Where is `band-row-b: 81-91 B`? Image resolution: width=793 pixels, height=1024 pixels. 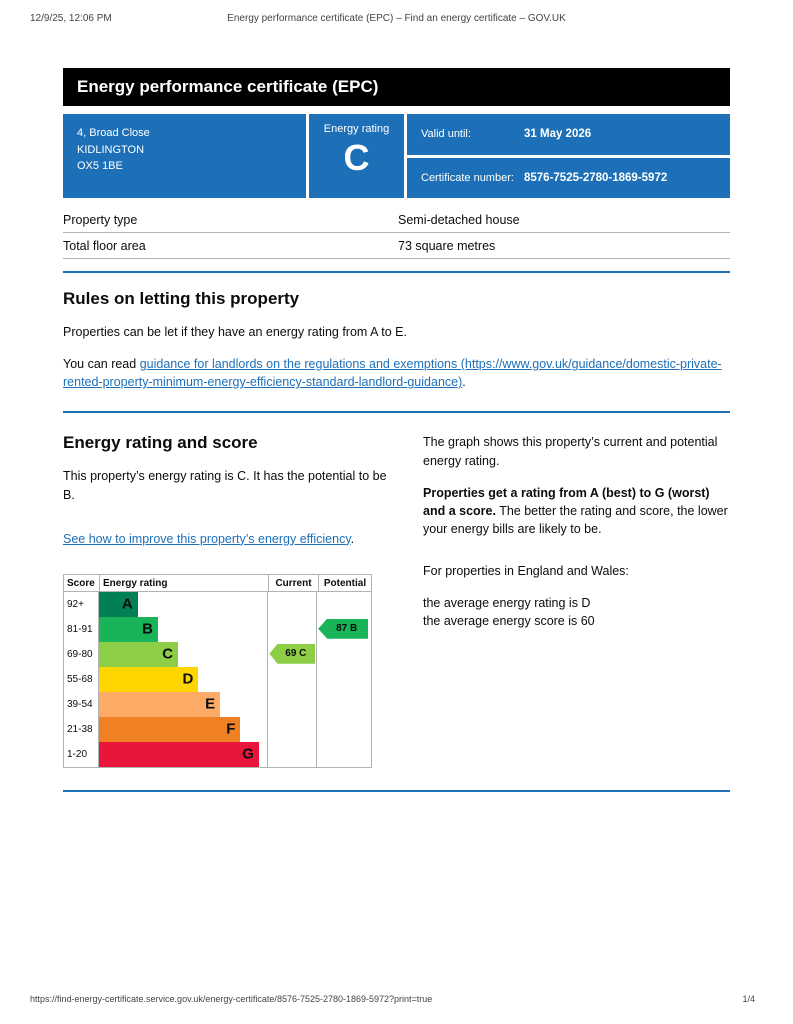
band-row-b: 81-91 B is located at coordinates (165, 629).